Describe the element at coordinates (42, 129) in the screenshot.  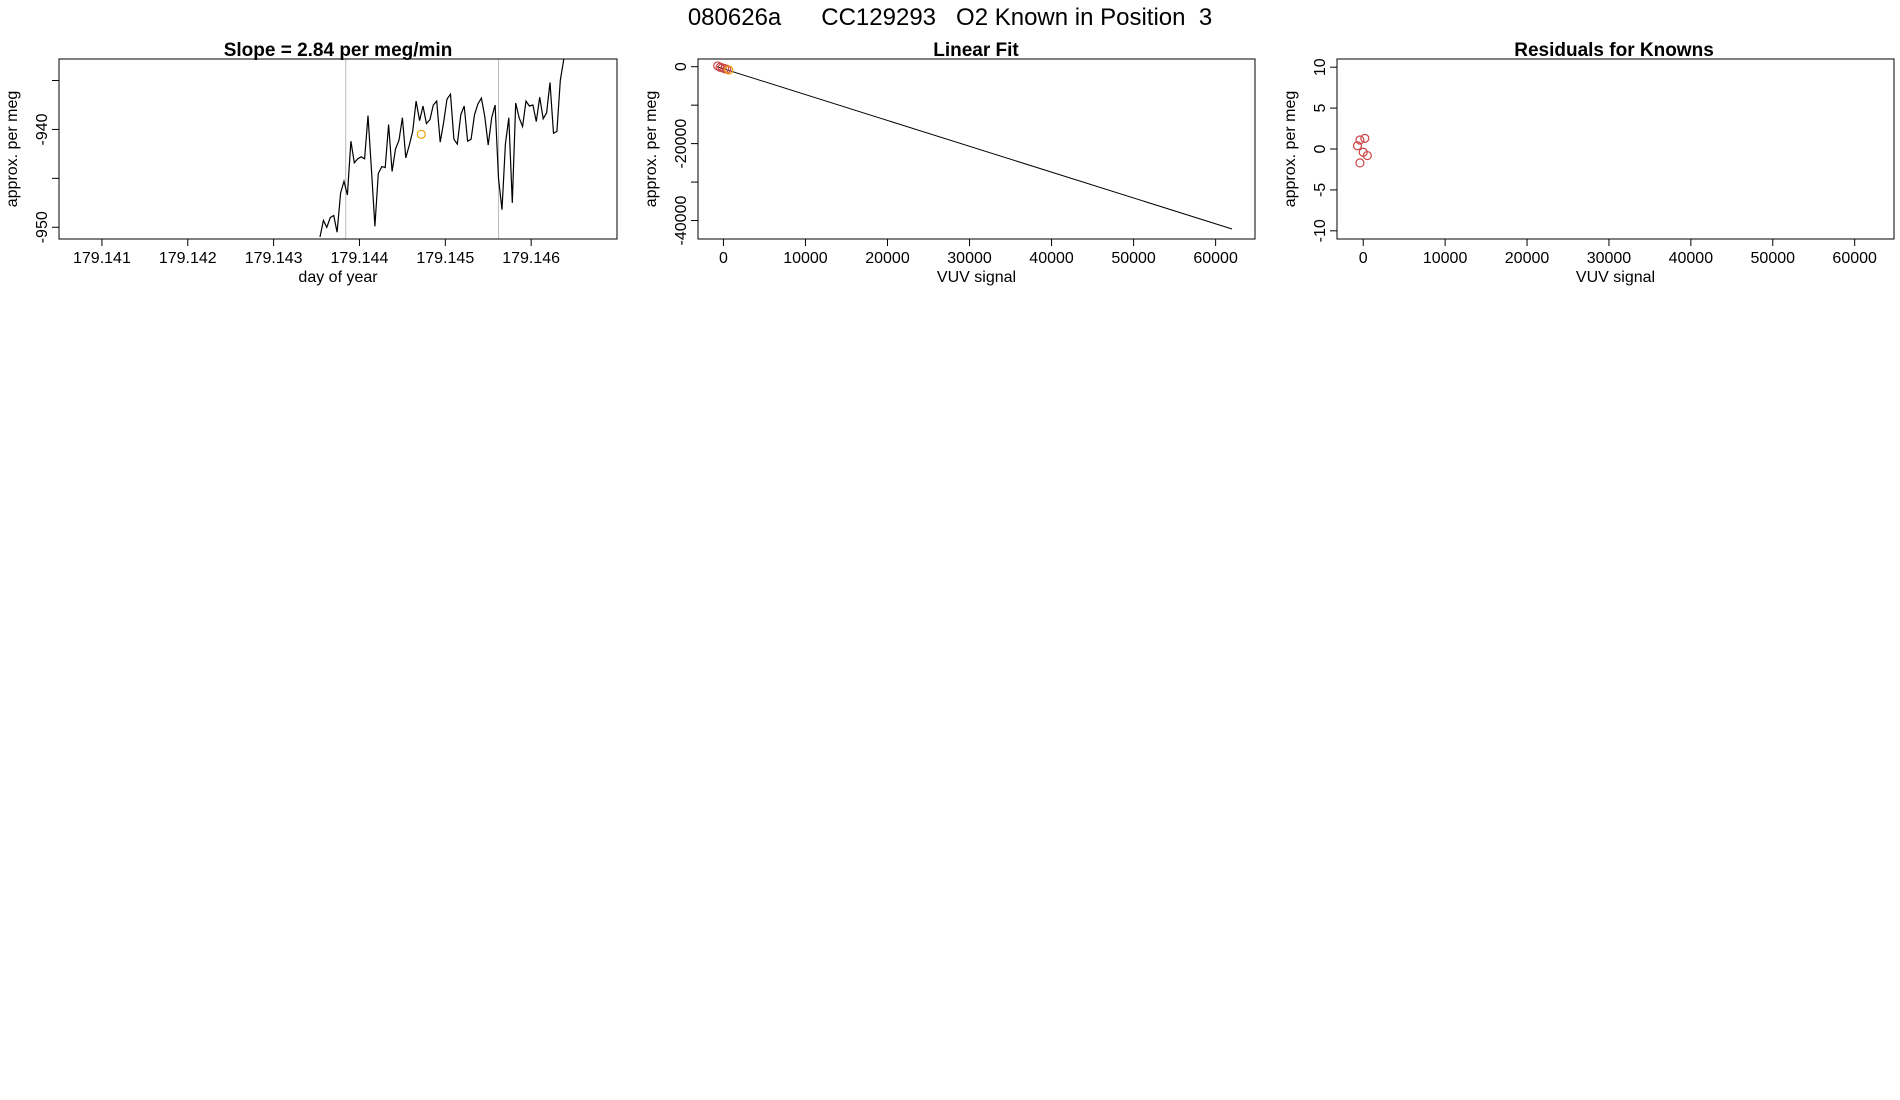
I see `y-tick-label: -940` at that location.